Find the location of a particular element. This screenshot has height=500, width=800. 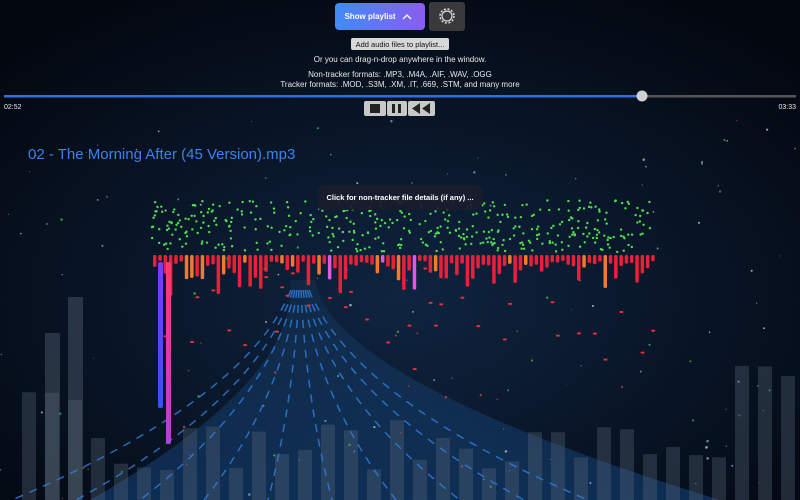

show-playlist-button is located at coordinates (380, 16).